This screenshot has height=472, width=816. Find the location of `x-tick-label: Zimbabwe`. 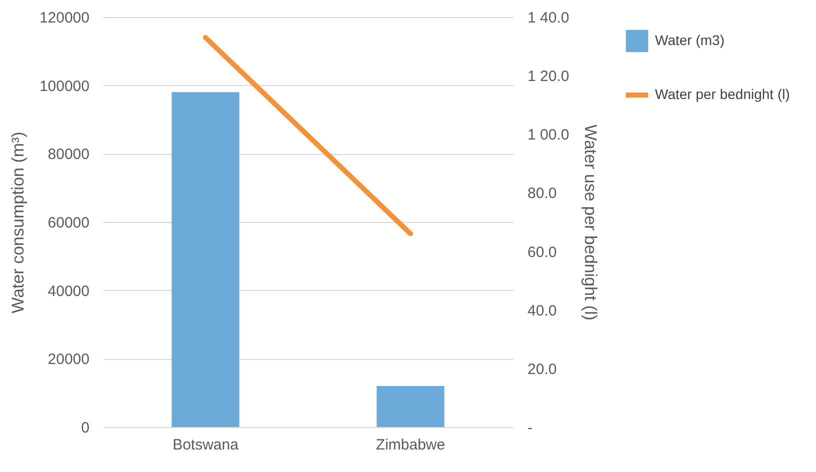

x-tick-label: Zimbabwe is located at coordinates (411, 445).